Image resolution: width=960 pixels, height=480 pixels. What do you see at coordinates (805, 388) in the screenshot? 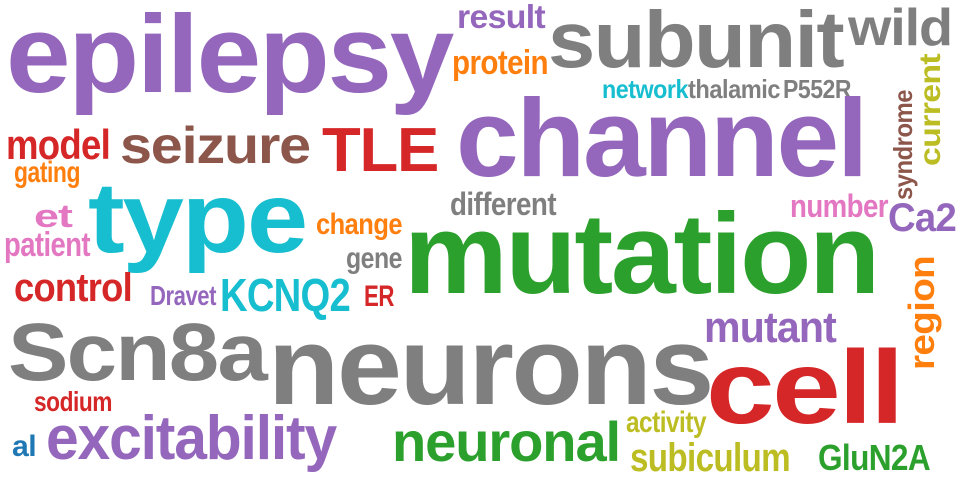
I see `word-cell: cell` at bounding box center [805, 388].